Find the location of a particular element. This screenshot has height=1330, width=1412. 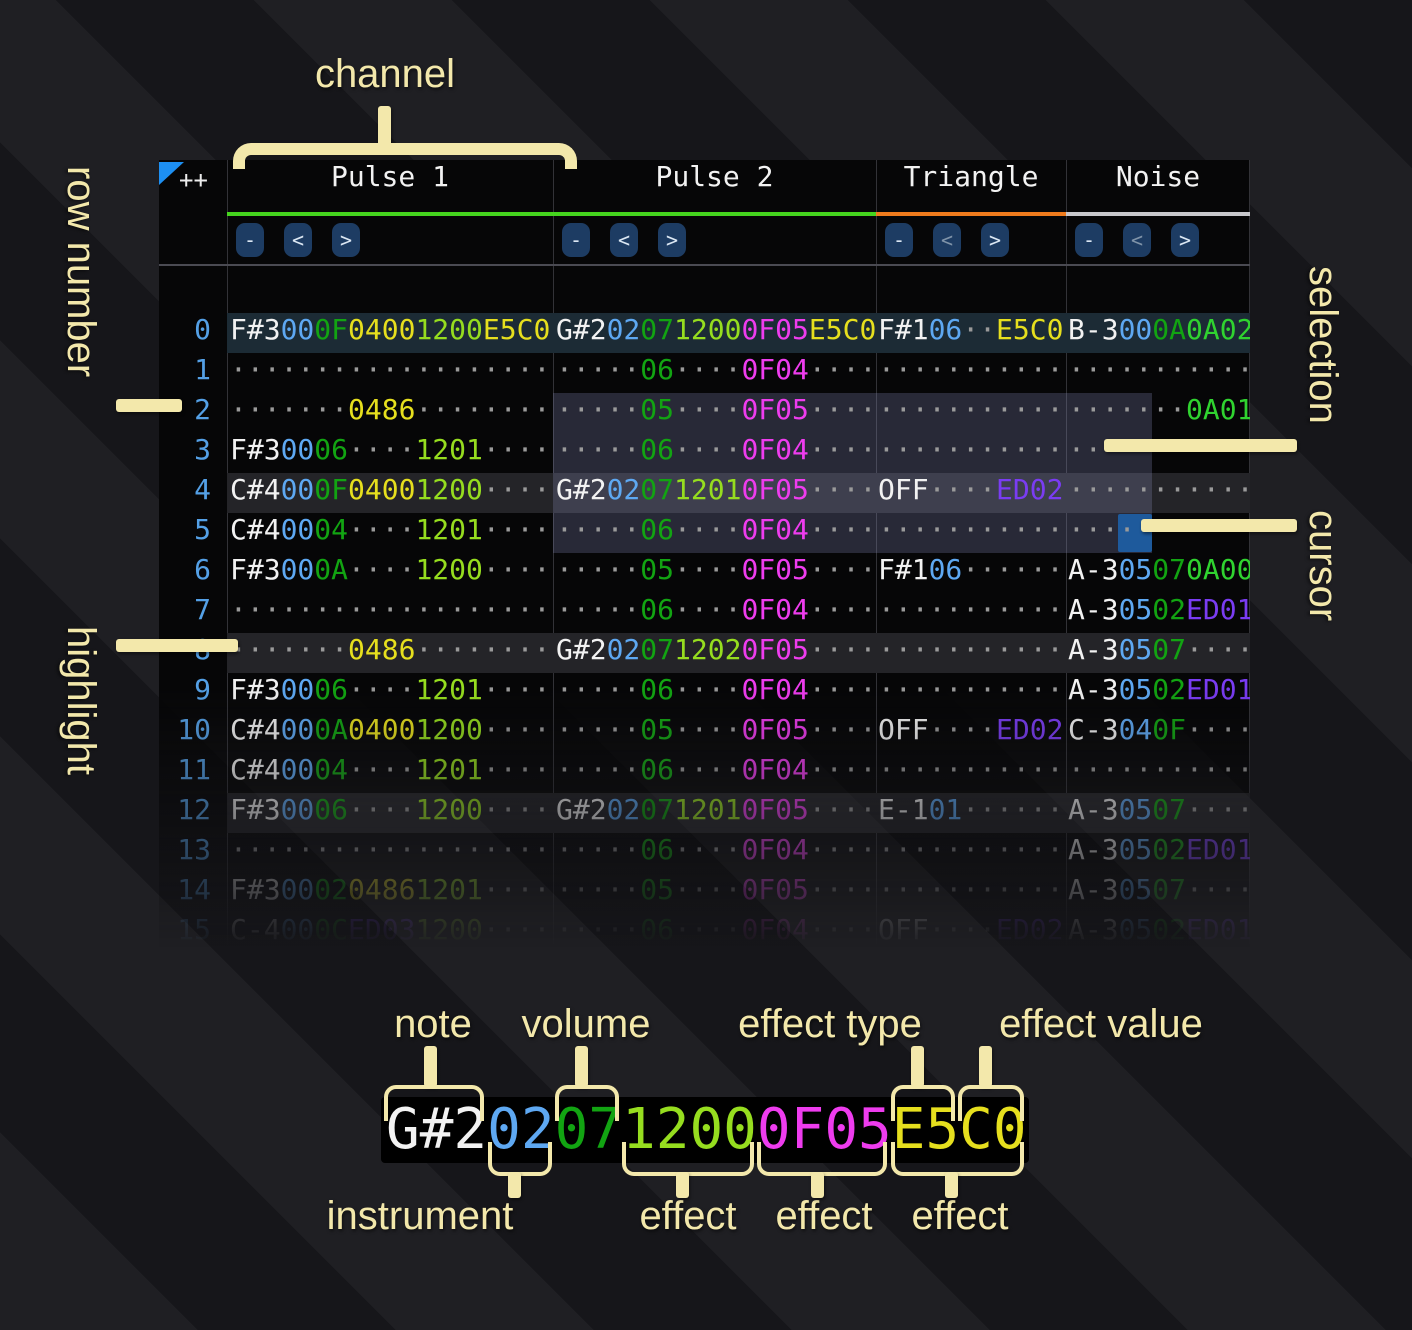

pattern-cell-pulse-1: C#4000F04001200···· is located at coordinates (390, 493).